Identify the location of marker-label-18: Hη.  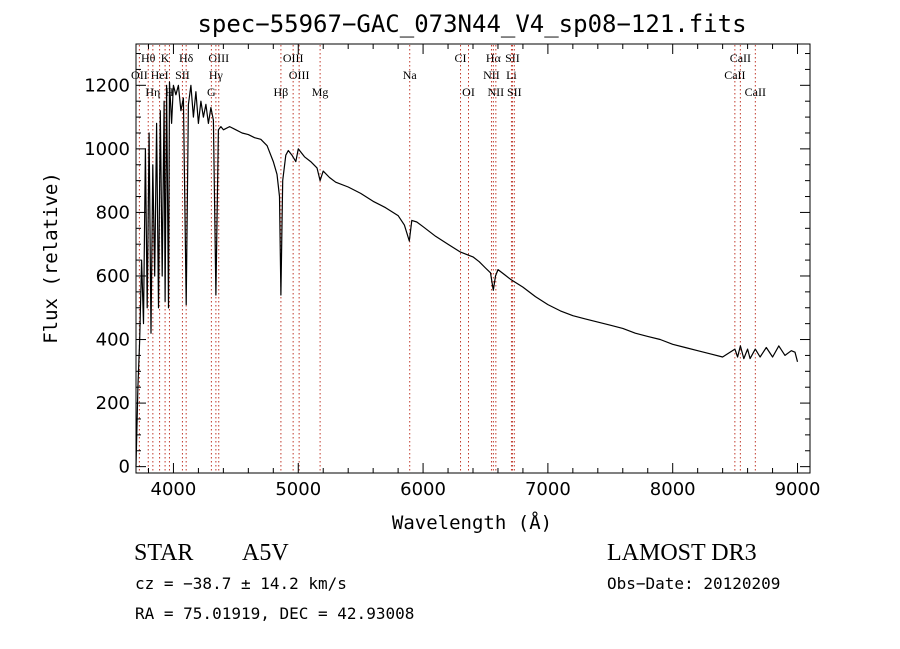
(152, 92).